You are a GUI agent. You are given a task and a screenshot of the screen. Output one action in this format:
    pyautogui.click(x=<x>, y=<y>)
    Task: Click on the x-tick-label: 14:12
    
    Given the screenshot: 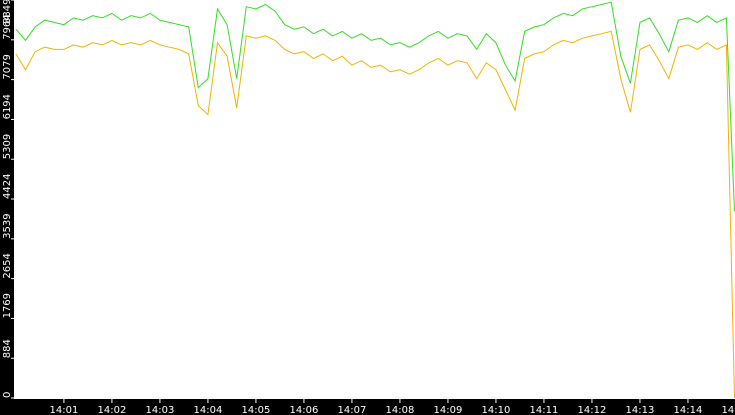 What is the action you would take?
    pyautogui.click(x=592, y=410)
    